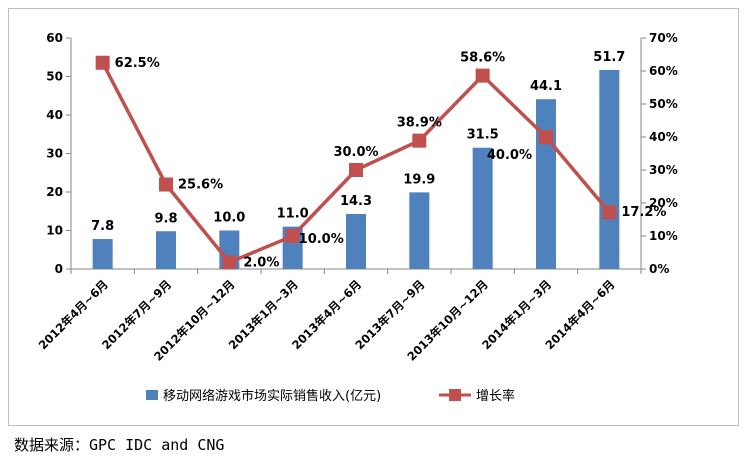  I want to click on y-right-tick-label: 50%, so click(663, 104).